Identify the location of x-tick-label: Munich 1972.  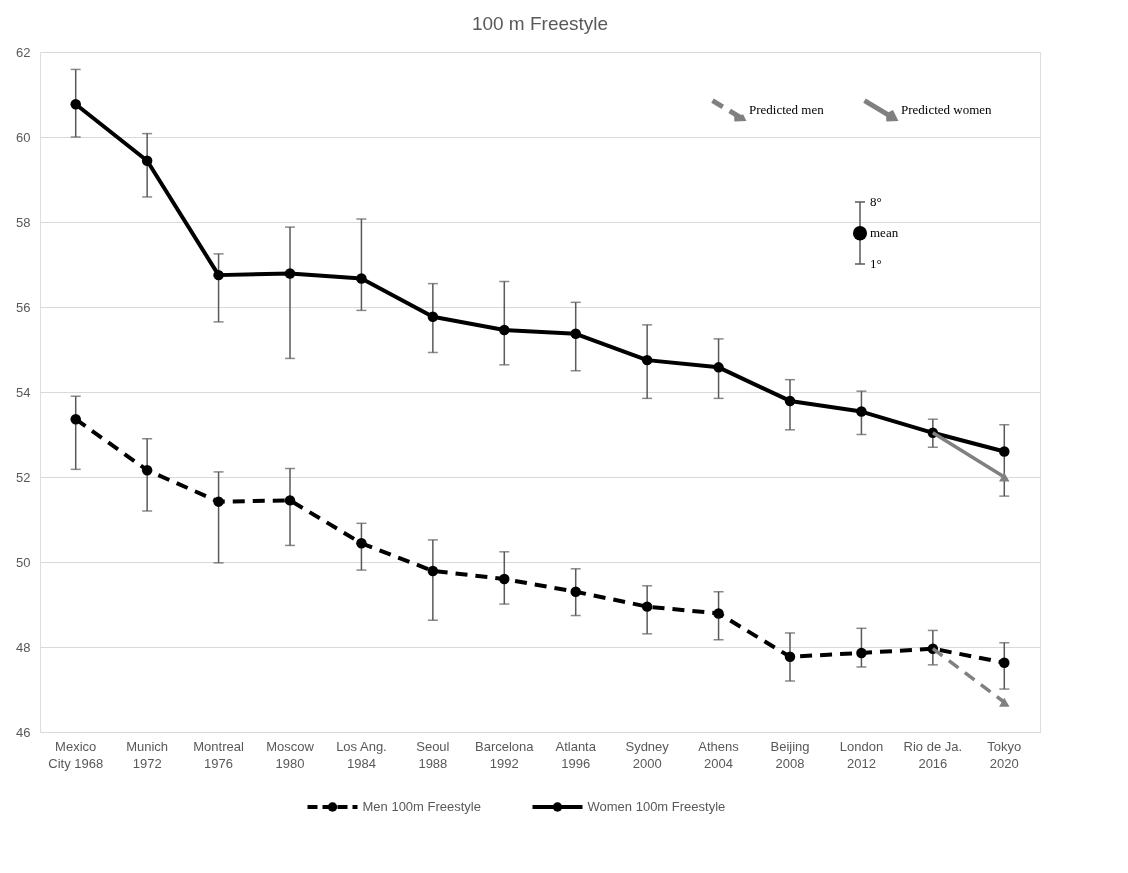
(147, 754).